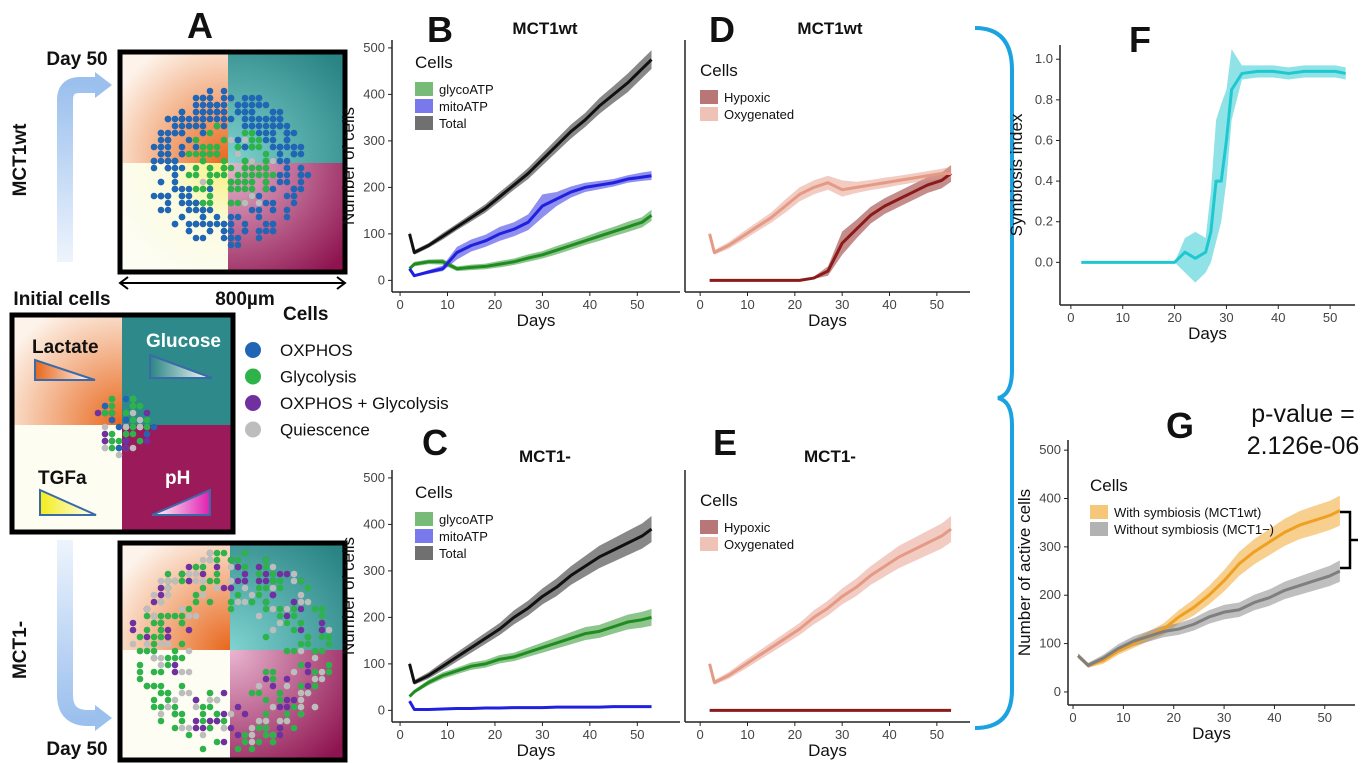 The image size is (1369, 763). What do you see at coordinates (1194, 529) in the screenshot?
I see `legend-label: Without symbiosis (MCT1−)` at bounding box center [1194, 529].